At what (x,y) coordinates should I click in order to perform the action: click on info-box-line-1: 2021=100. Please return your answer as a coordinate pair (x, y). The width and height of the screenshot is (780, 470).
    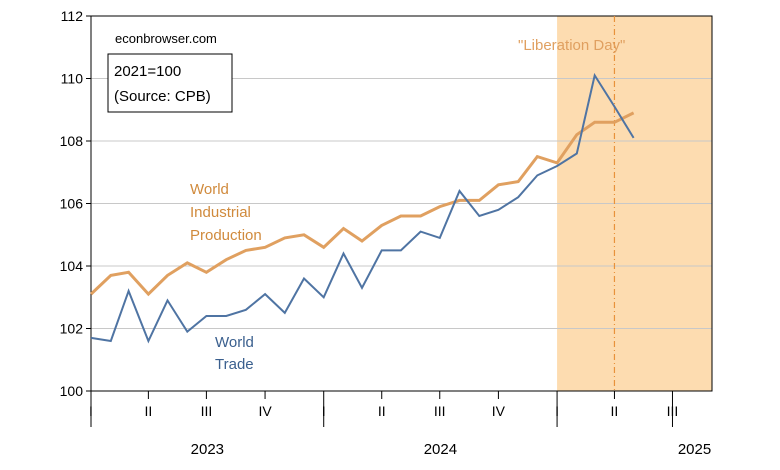
    Looking at the image, I should click on (147, 71).